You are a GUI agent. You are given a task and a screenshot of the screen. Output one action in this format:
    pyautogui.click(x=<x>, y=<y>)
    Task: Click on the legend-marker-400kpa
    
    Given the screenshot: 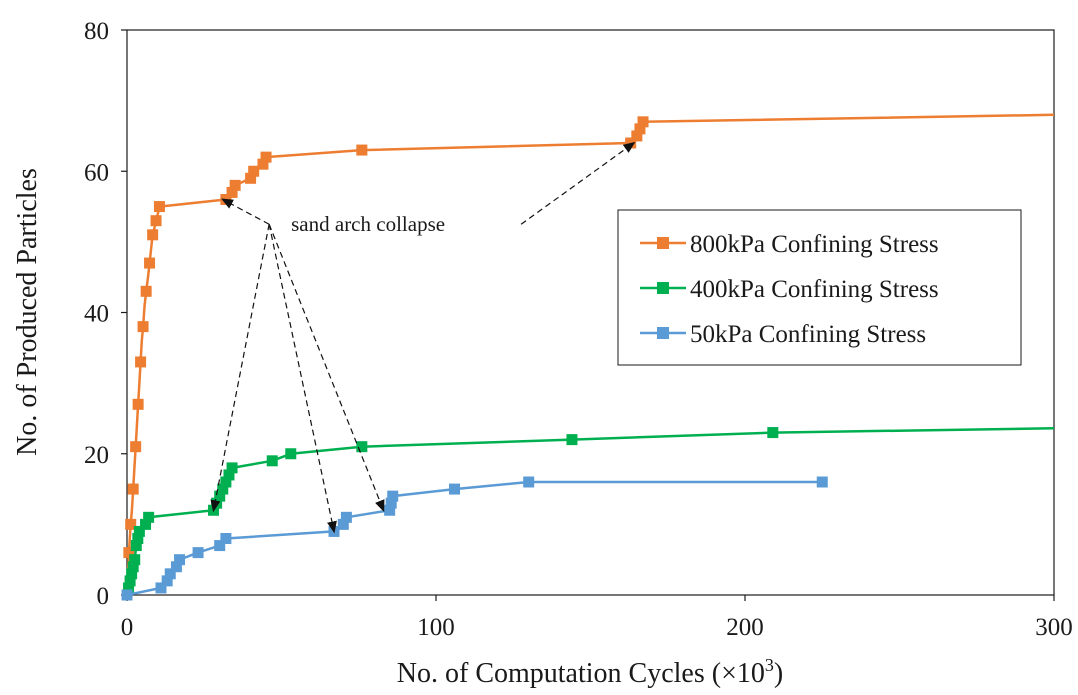 What is the action you would take?
    pyautogui.click(x=663, y=288)
    